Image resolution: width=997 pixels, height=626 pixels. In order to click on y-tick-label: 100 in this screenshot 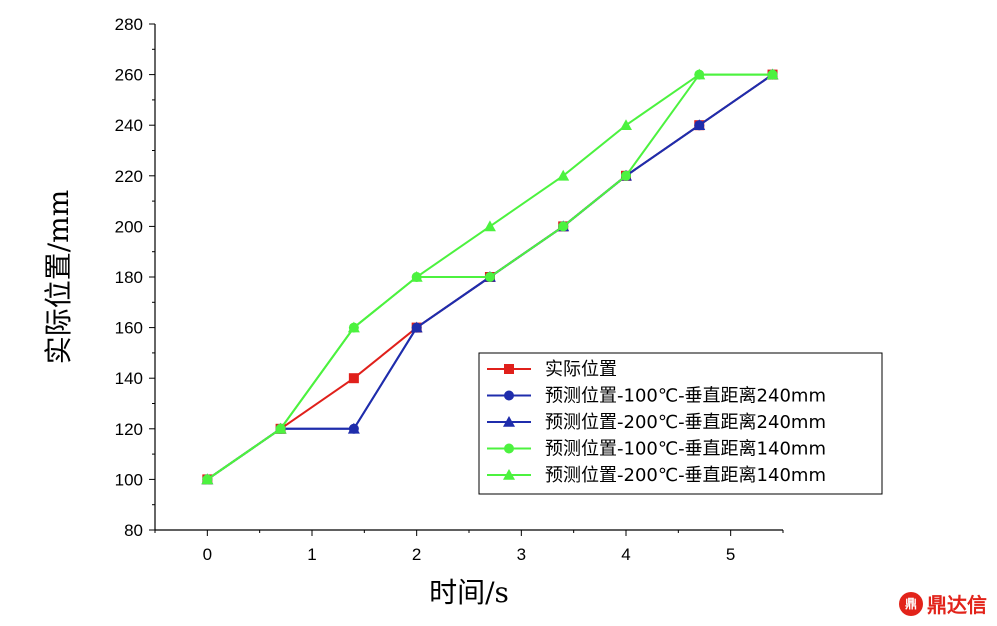, I will do `click(129, 479)`.